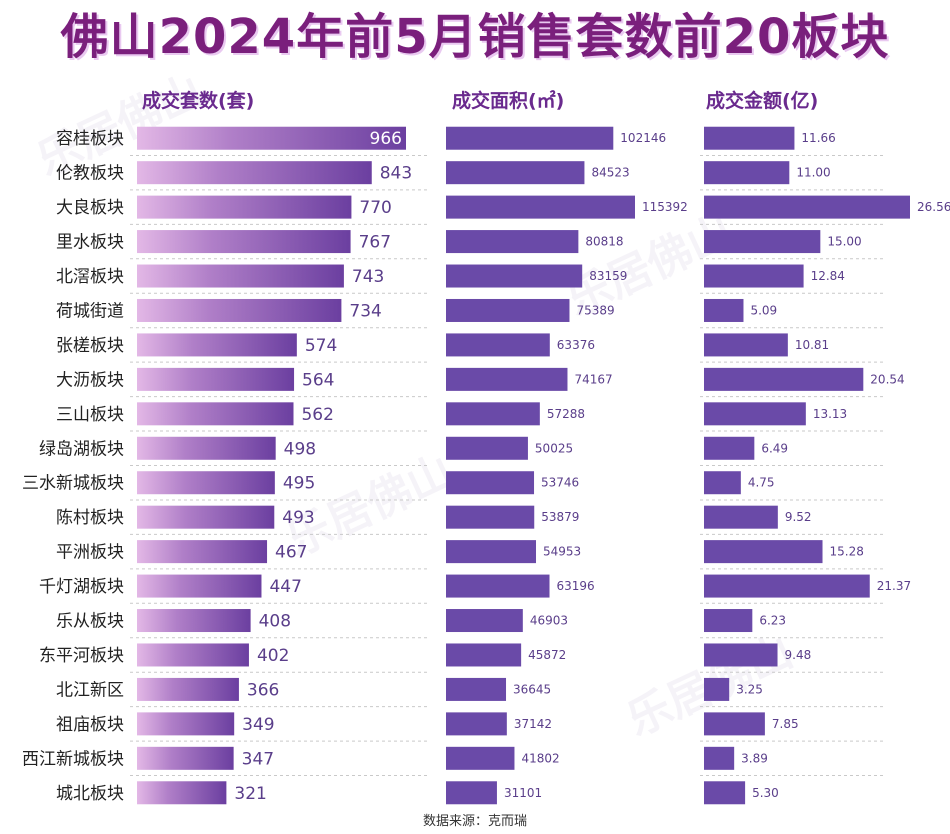  Describe the element at coordinates (830, 414) in the screenshot. I see `data-label: 13.13` at that location.